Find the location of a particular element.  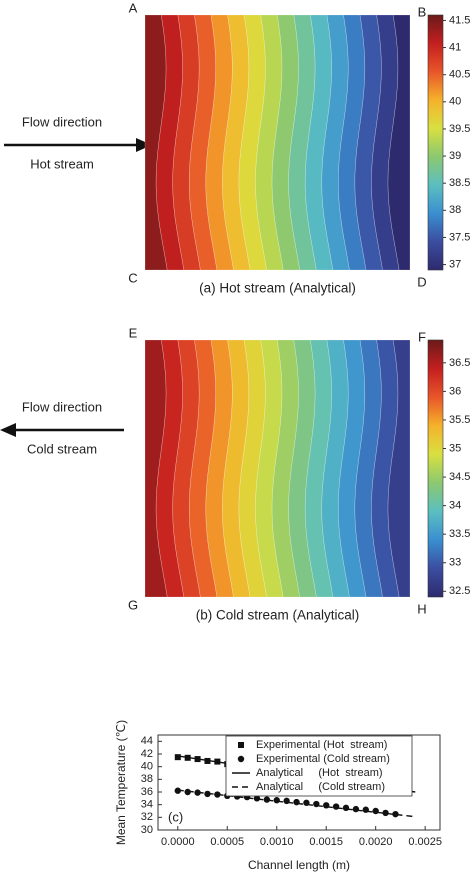

caption: (b) Cold stream (Analytical) is located at coordinates (278, 615).